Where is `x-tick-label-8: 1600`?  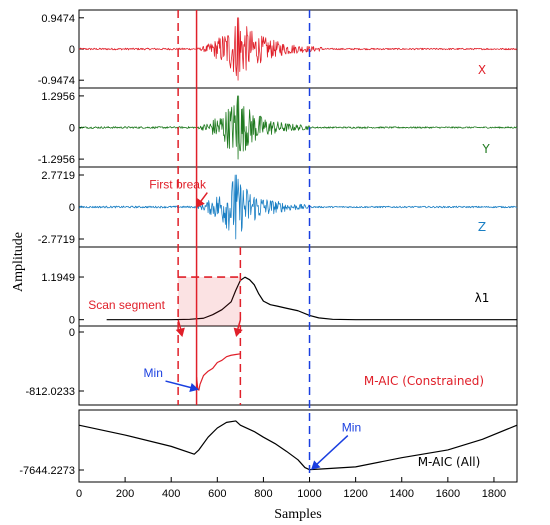 x-tick-label-8: 1600 is located at coordinates (448, 494).